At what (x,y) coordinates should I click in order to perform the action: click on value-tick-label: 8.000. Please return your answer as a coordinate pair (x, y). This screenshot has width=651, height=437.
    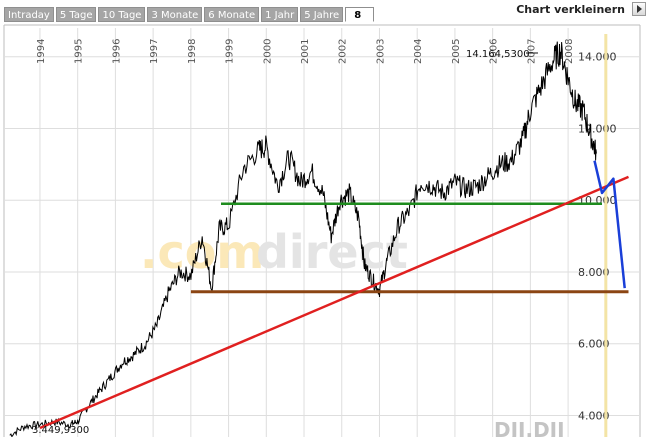
    Looking at the image, I should click on (594, 272).